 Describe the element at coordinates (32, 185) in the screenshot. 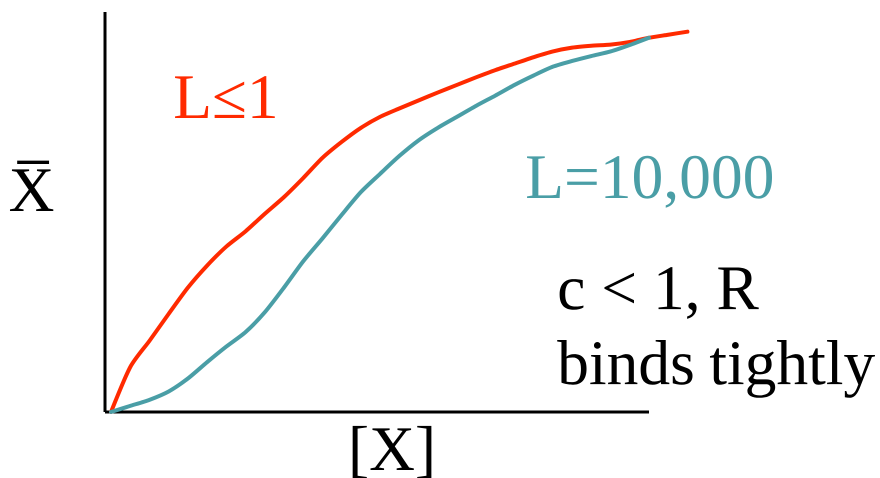

I see `y-axis-title: X̅` at that location.